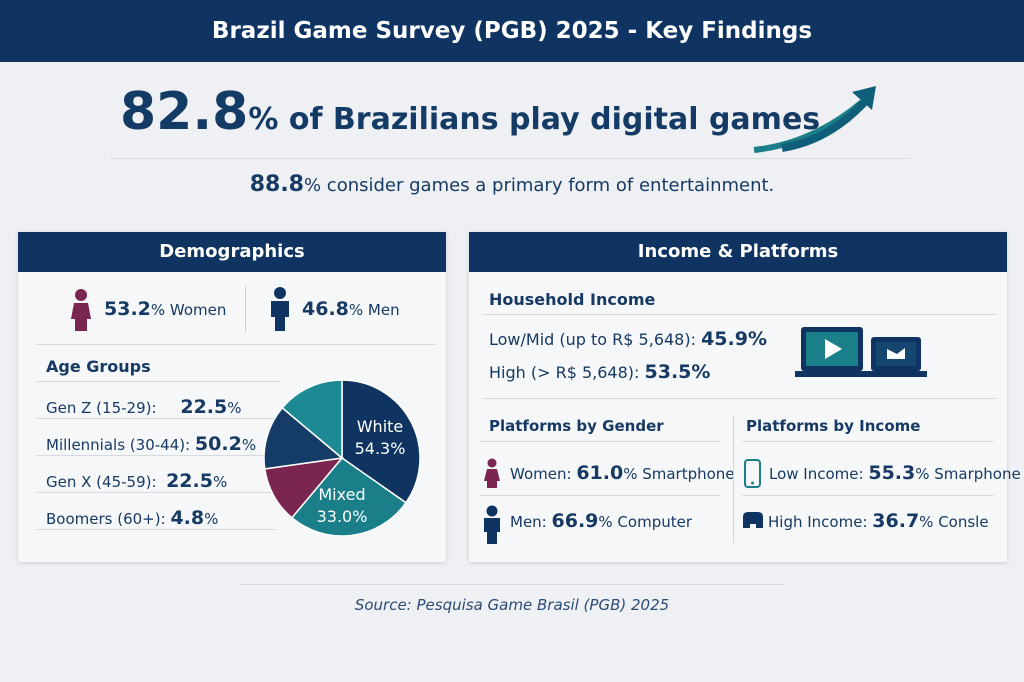  What do you see at coordinates (645, 522) in the screenshot?
I see `platform: % Computer` at bounding box center [645, 522].